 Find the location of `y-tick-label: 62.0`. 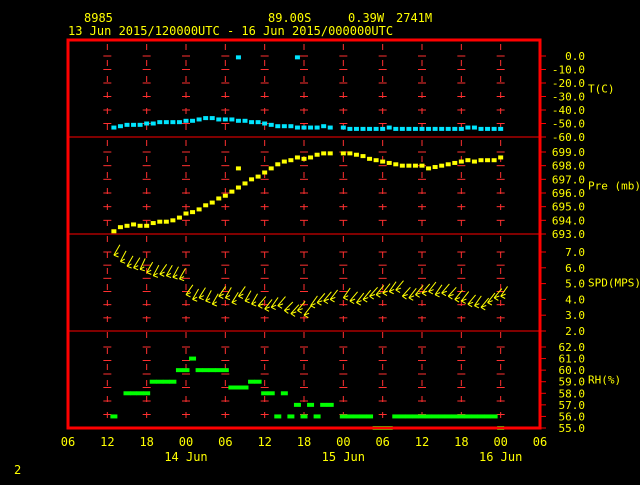

y-tick-label: 62.0 is located at coordinates (572, 347).